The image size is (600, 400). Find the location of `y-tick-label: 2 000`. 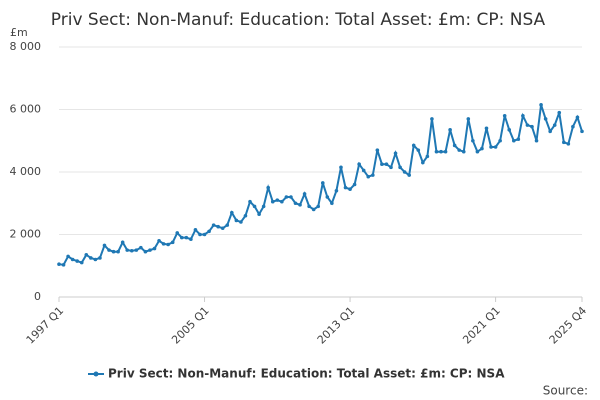

y-tick-label: 2 000 is located at coordinates (26, 234).